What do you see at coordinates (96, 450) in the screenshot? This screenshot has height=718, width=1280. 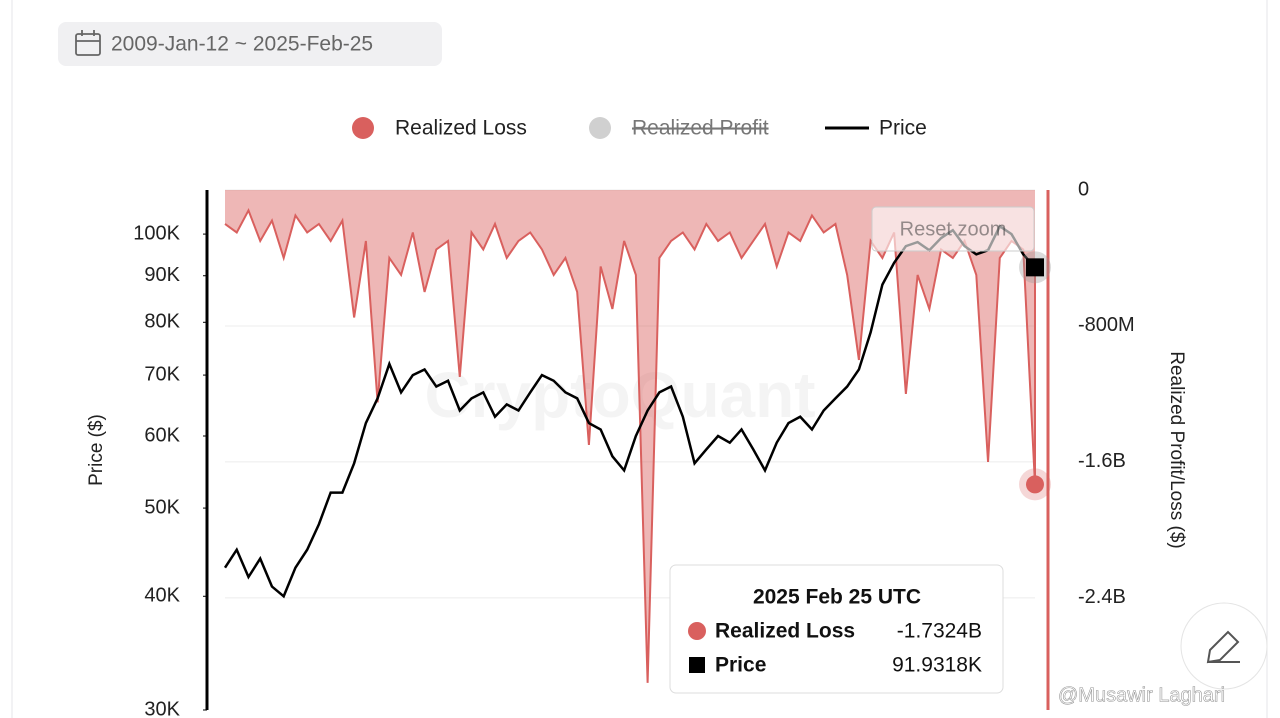 I see `y-axis-title: Price ($)` at bounding box center [96, 450].